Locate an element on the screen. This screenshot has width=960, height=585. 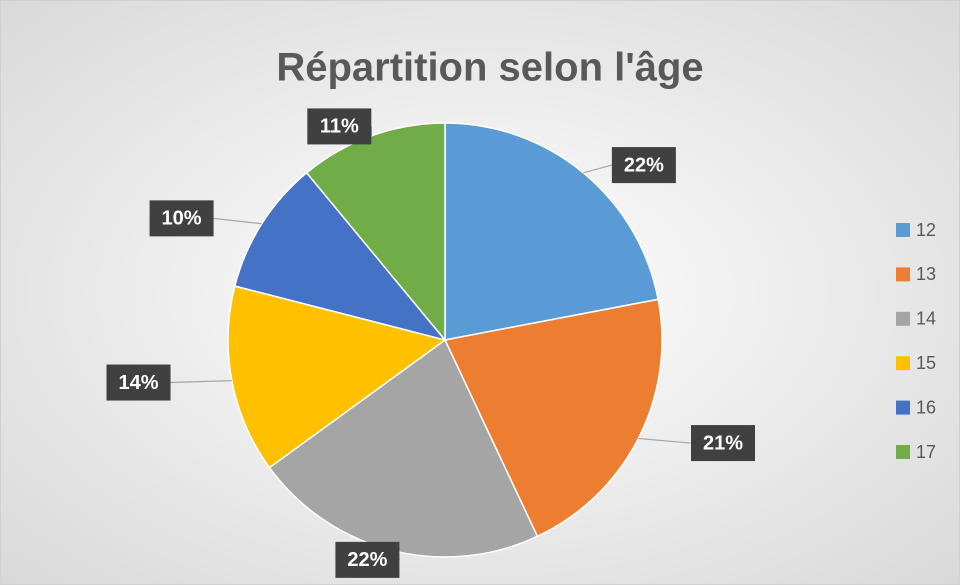
data-label: 11% is located at coordinates (339, 127).